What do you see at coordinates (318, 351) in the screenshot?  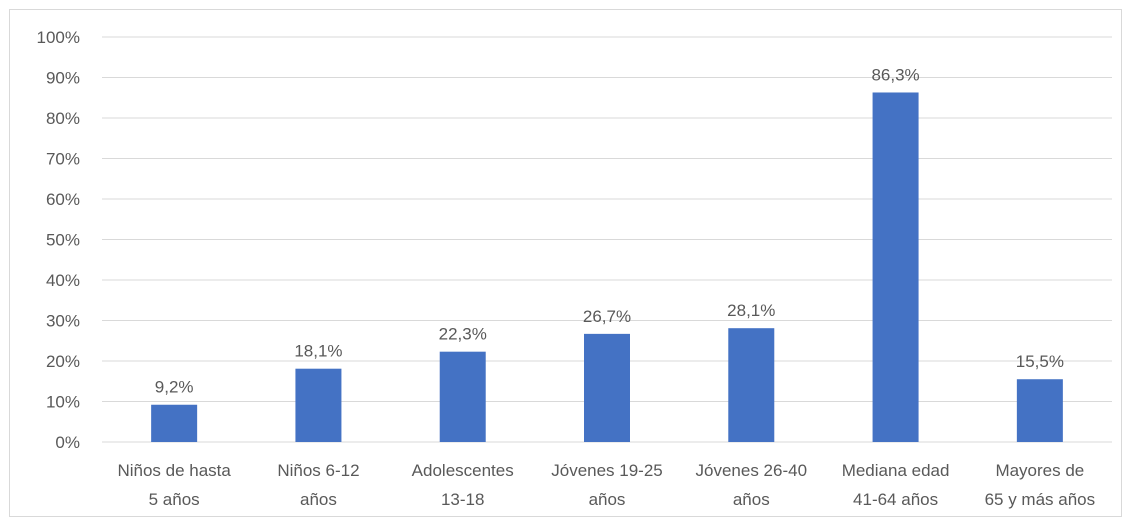 I see `data-label: 18,1%` at bounding box center [318, 351].